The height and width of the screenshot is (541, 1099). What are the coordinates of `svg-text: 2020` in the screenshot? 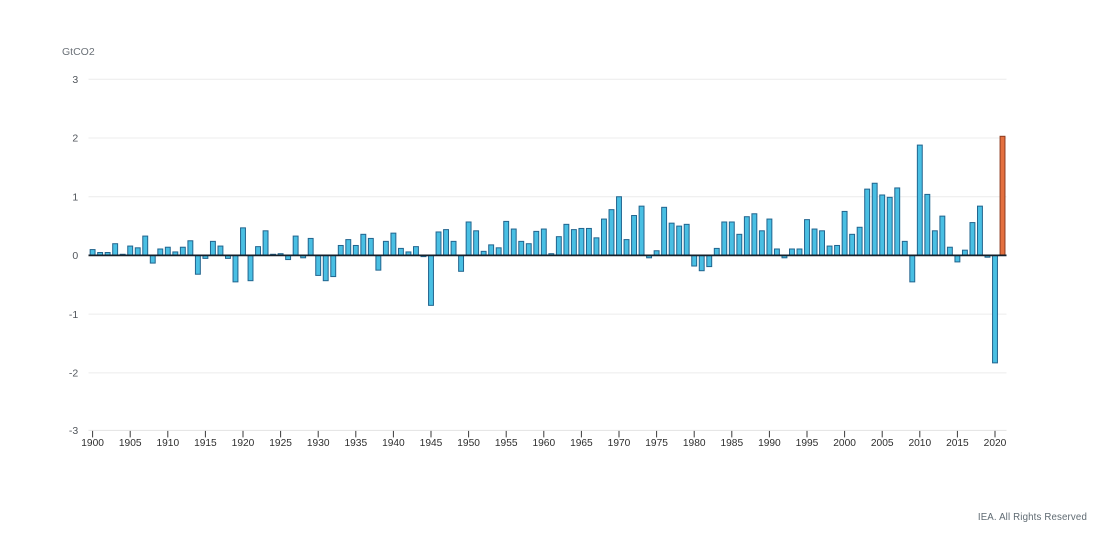 It's located at (995, 443).